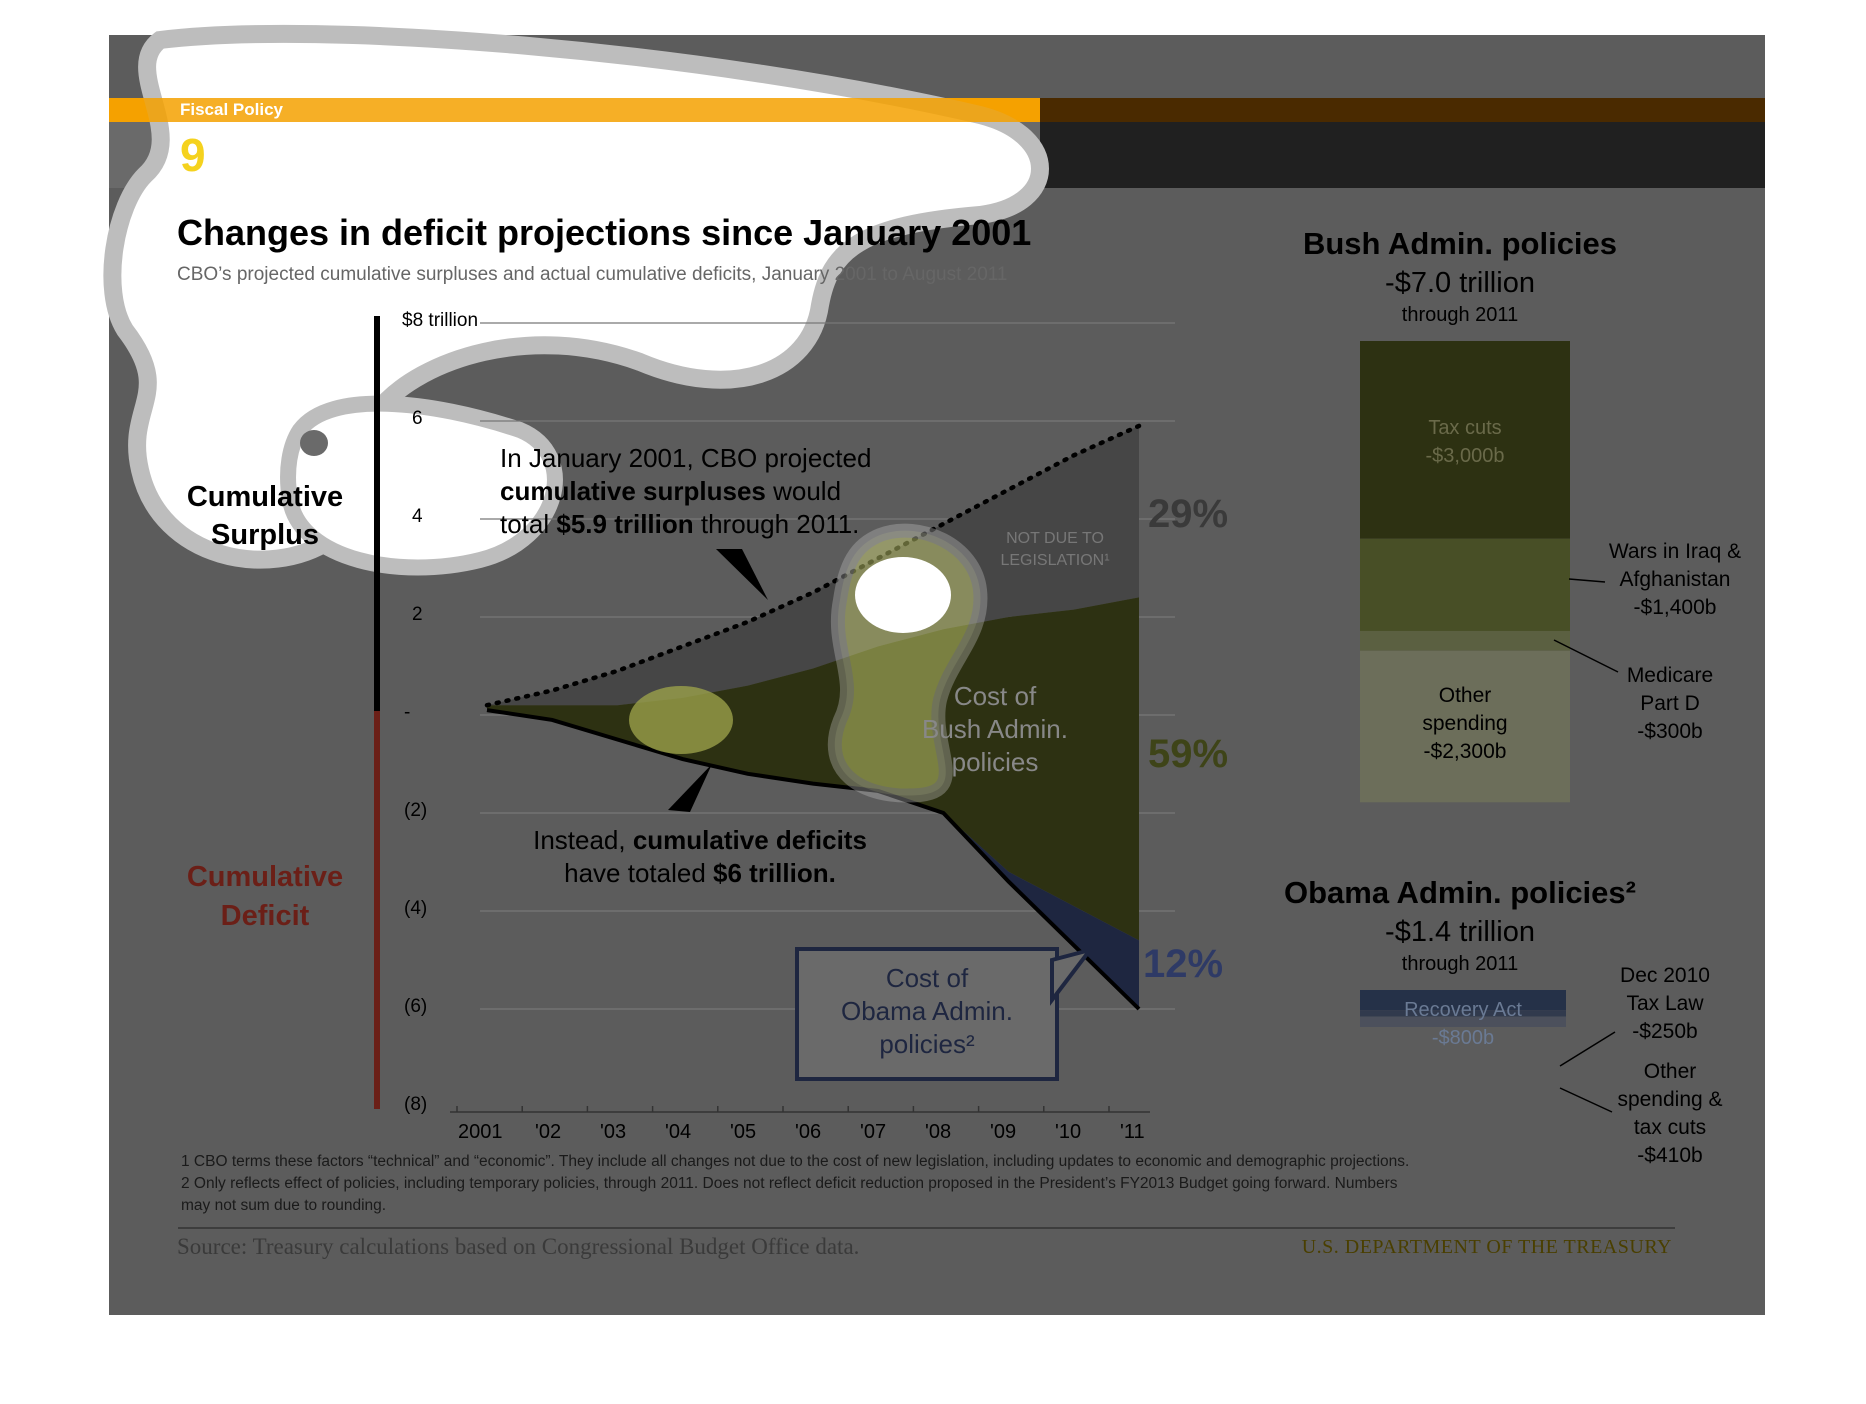 This screenshot has width=1866, height=1404. I want to click on wars-line2: Afghanistan, so click(1675, 579).